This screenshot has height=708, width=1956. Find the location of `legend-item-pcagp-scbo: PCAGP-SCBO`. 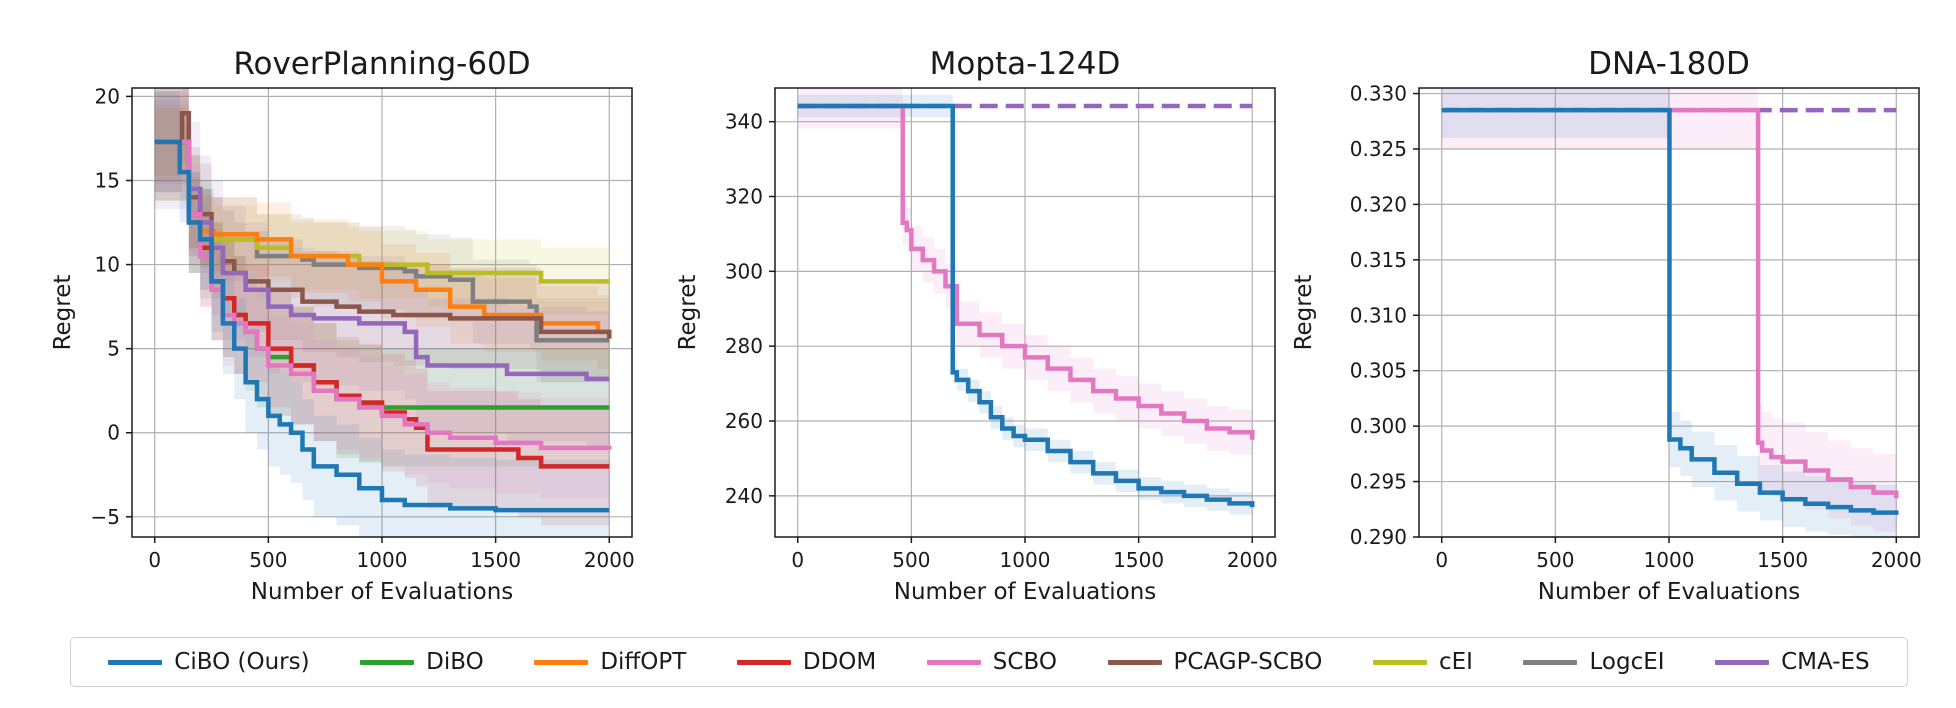

legend-item-pcagp-scbo: PCAGP-SCBO is located at coordinates (1215, 662).